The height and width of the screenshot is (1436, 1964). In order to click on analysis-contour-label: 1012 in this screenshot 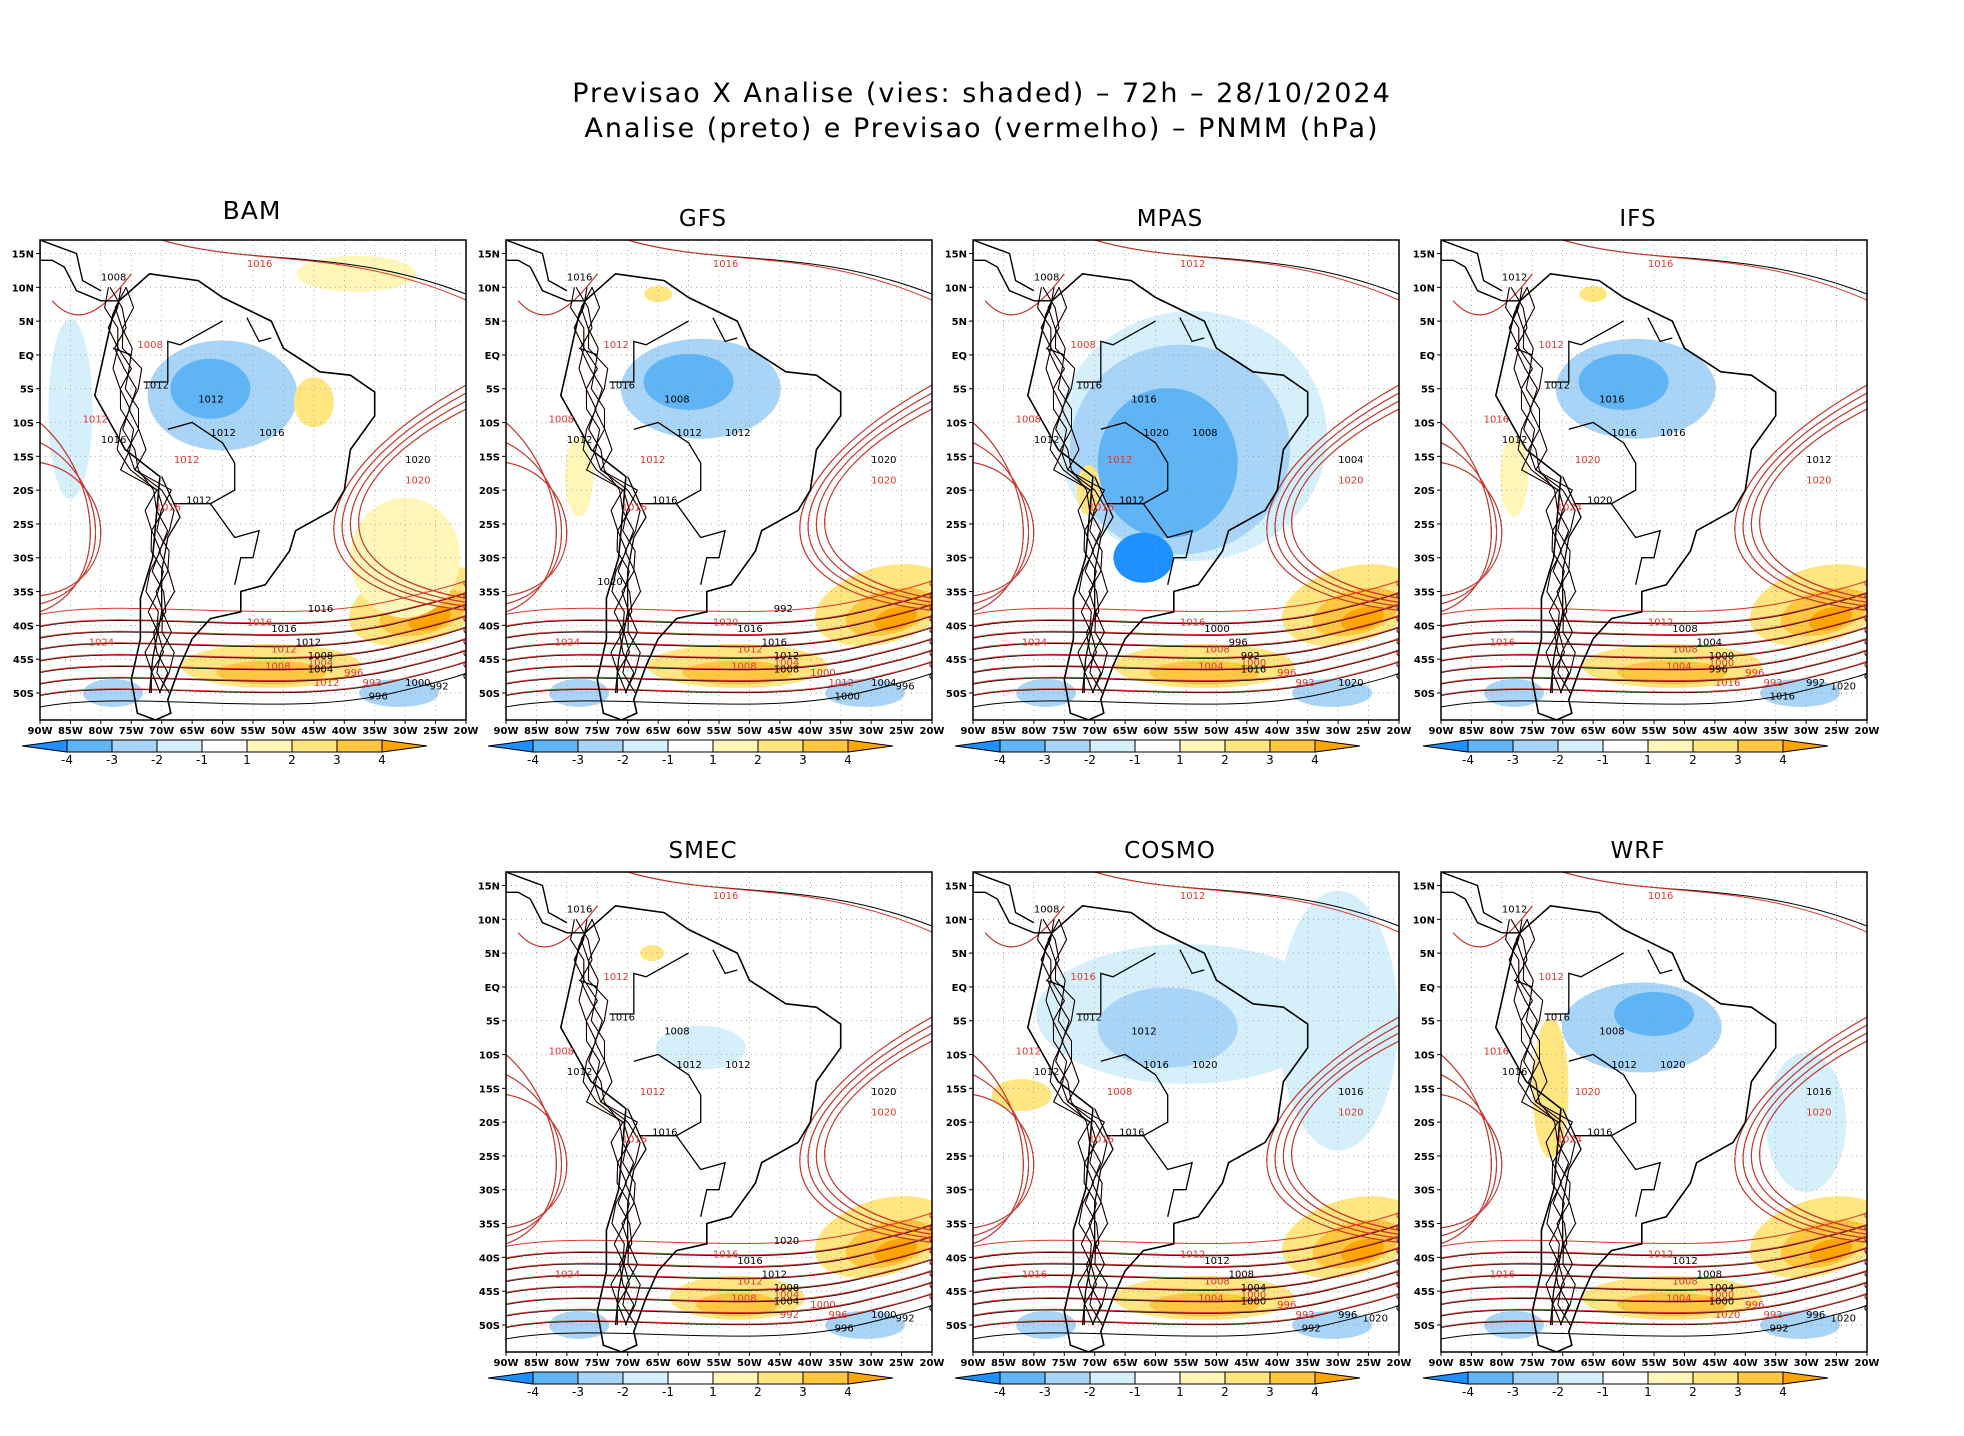, I will do `click(786, 656)`.